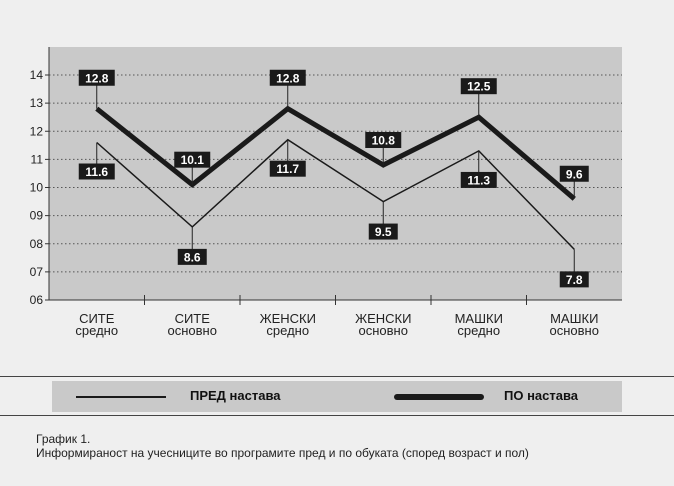  I want to click on y-tick-label: 14, so click(37, 75).